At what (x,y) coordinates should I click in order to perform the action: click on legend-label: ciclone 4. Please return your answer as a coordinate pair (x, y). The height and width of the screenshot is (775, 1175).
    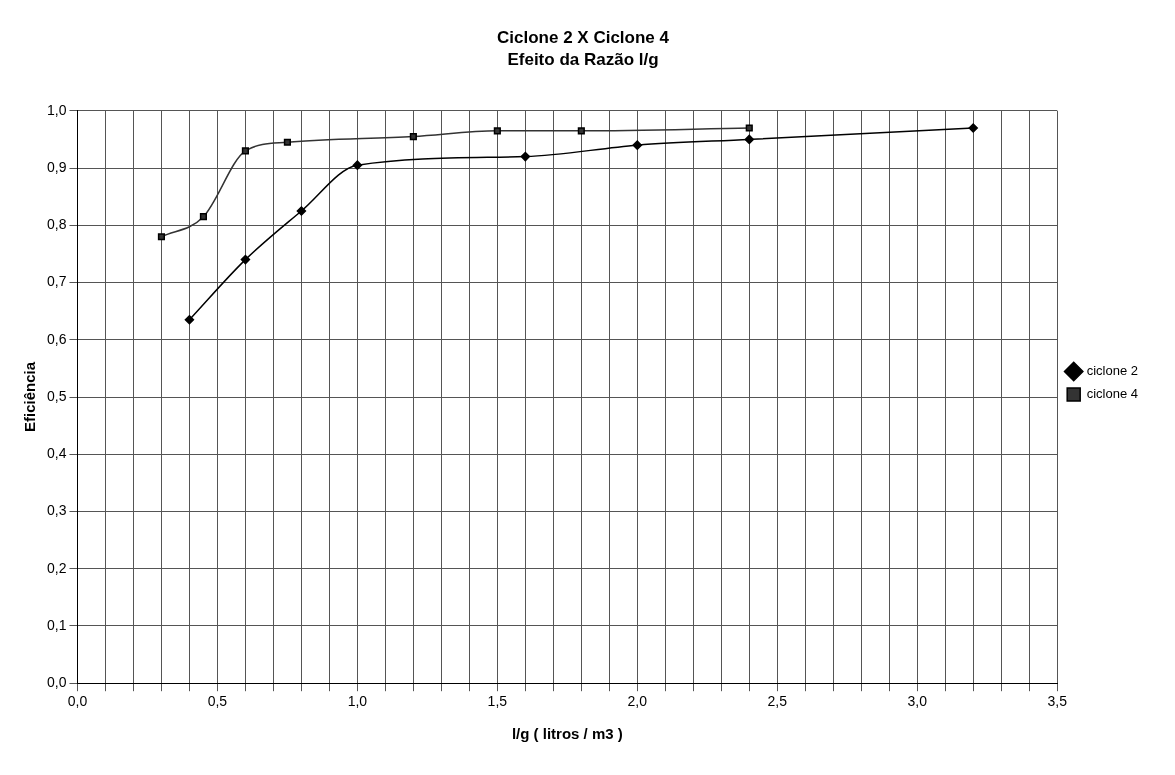
    Looking at the image, I should click on (1112, 394).